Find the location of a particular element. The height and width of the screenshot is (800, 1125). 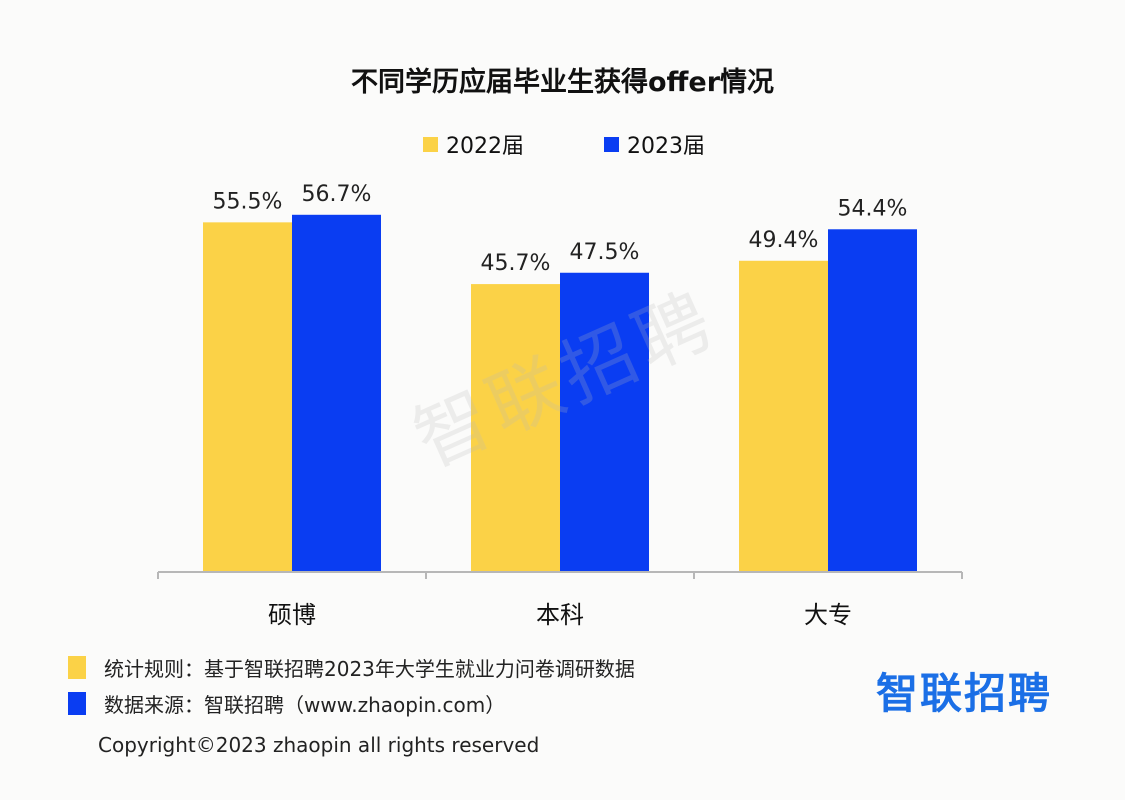

bar-硕博-2023届 is located at coordinates (336, 393).